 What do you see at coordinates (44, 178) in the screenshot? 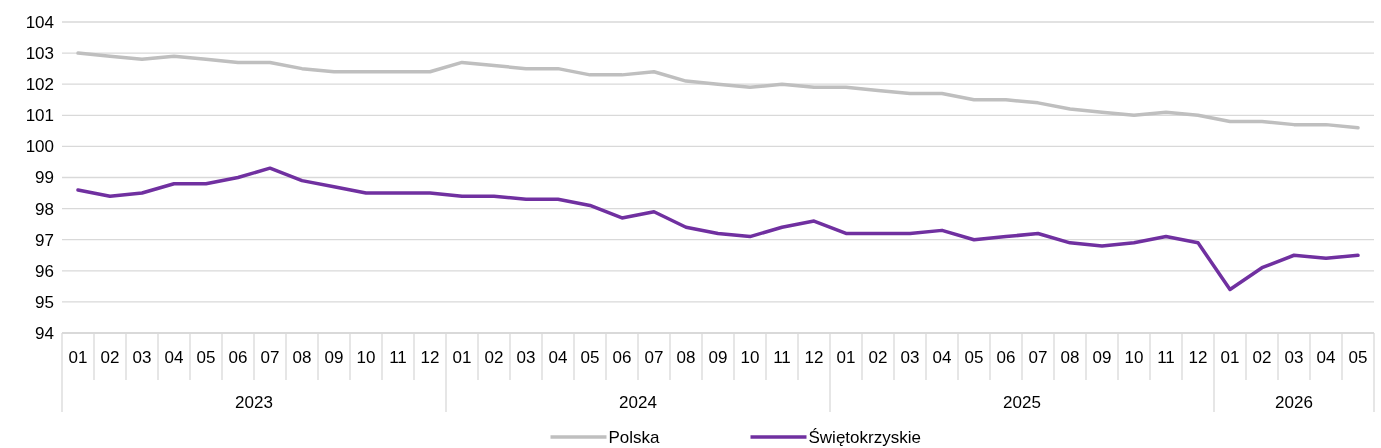
I see `y-tick-label: 99` at bounding box center [44, 178].